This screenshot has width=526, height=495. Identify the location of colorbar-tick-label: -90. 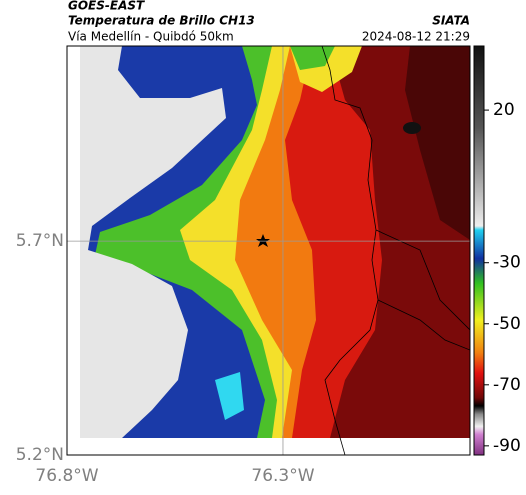
(507, 446).